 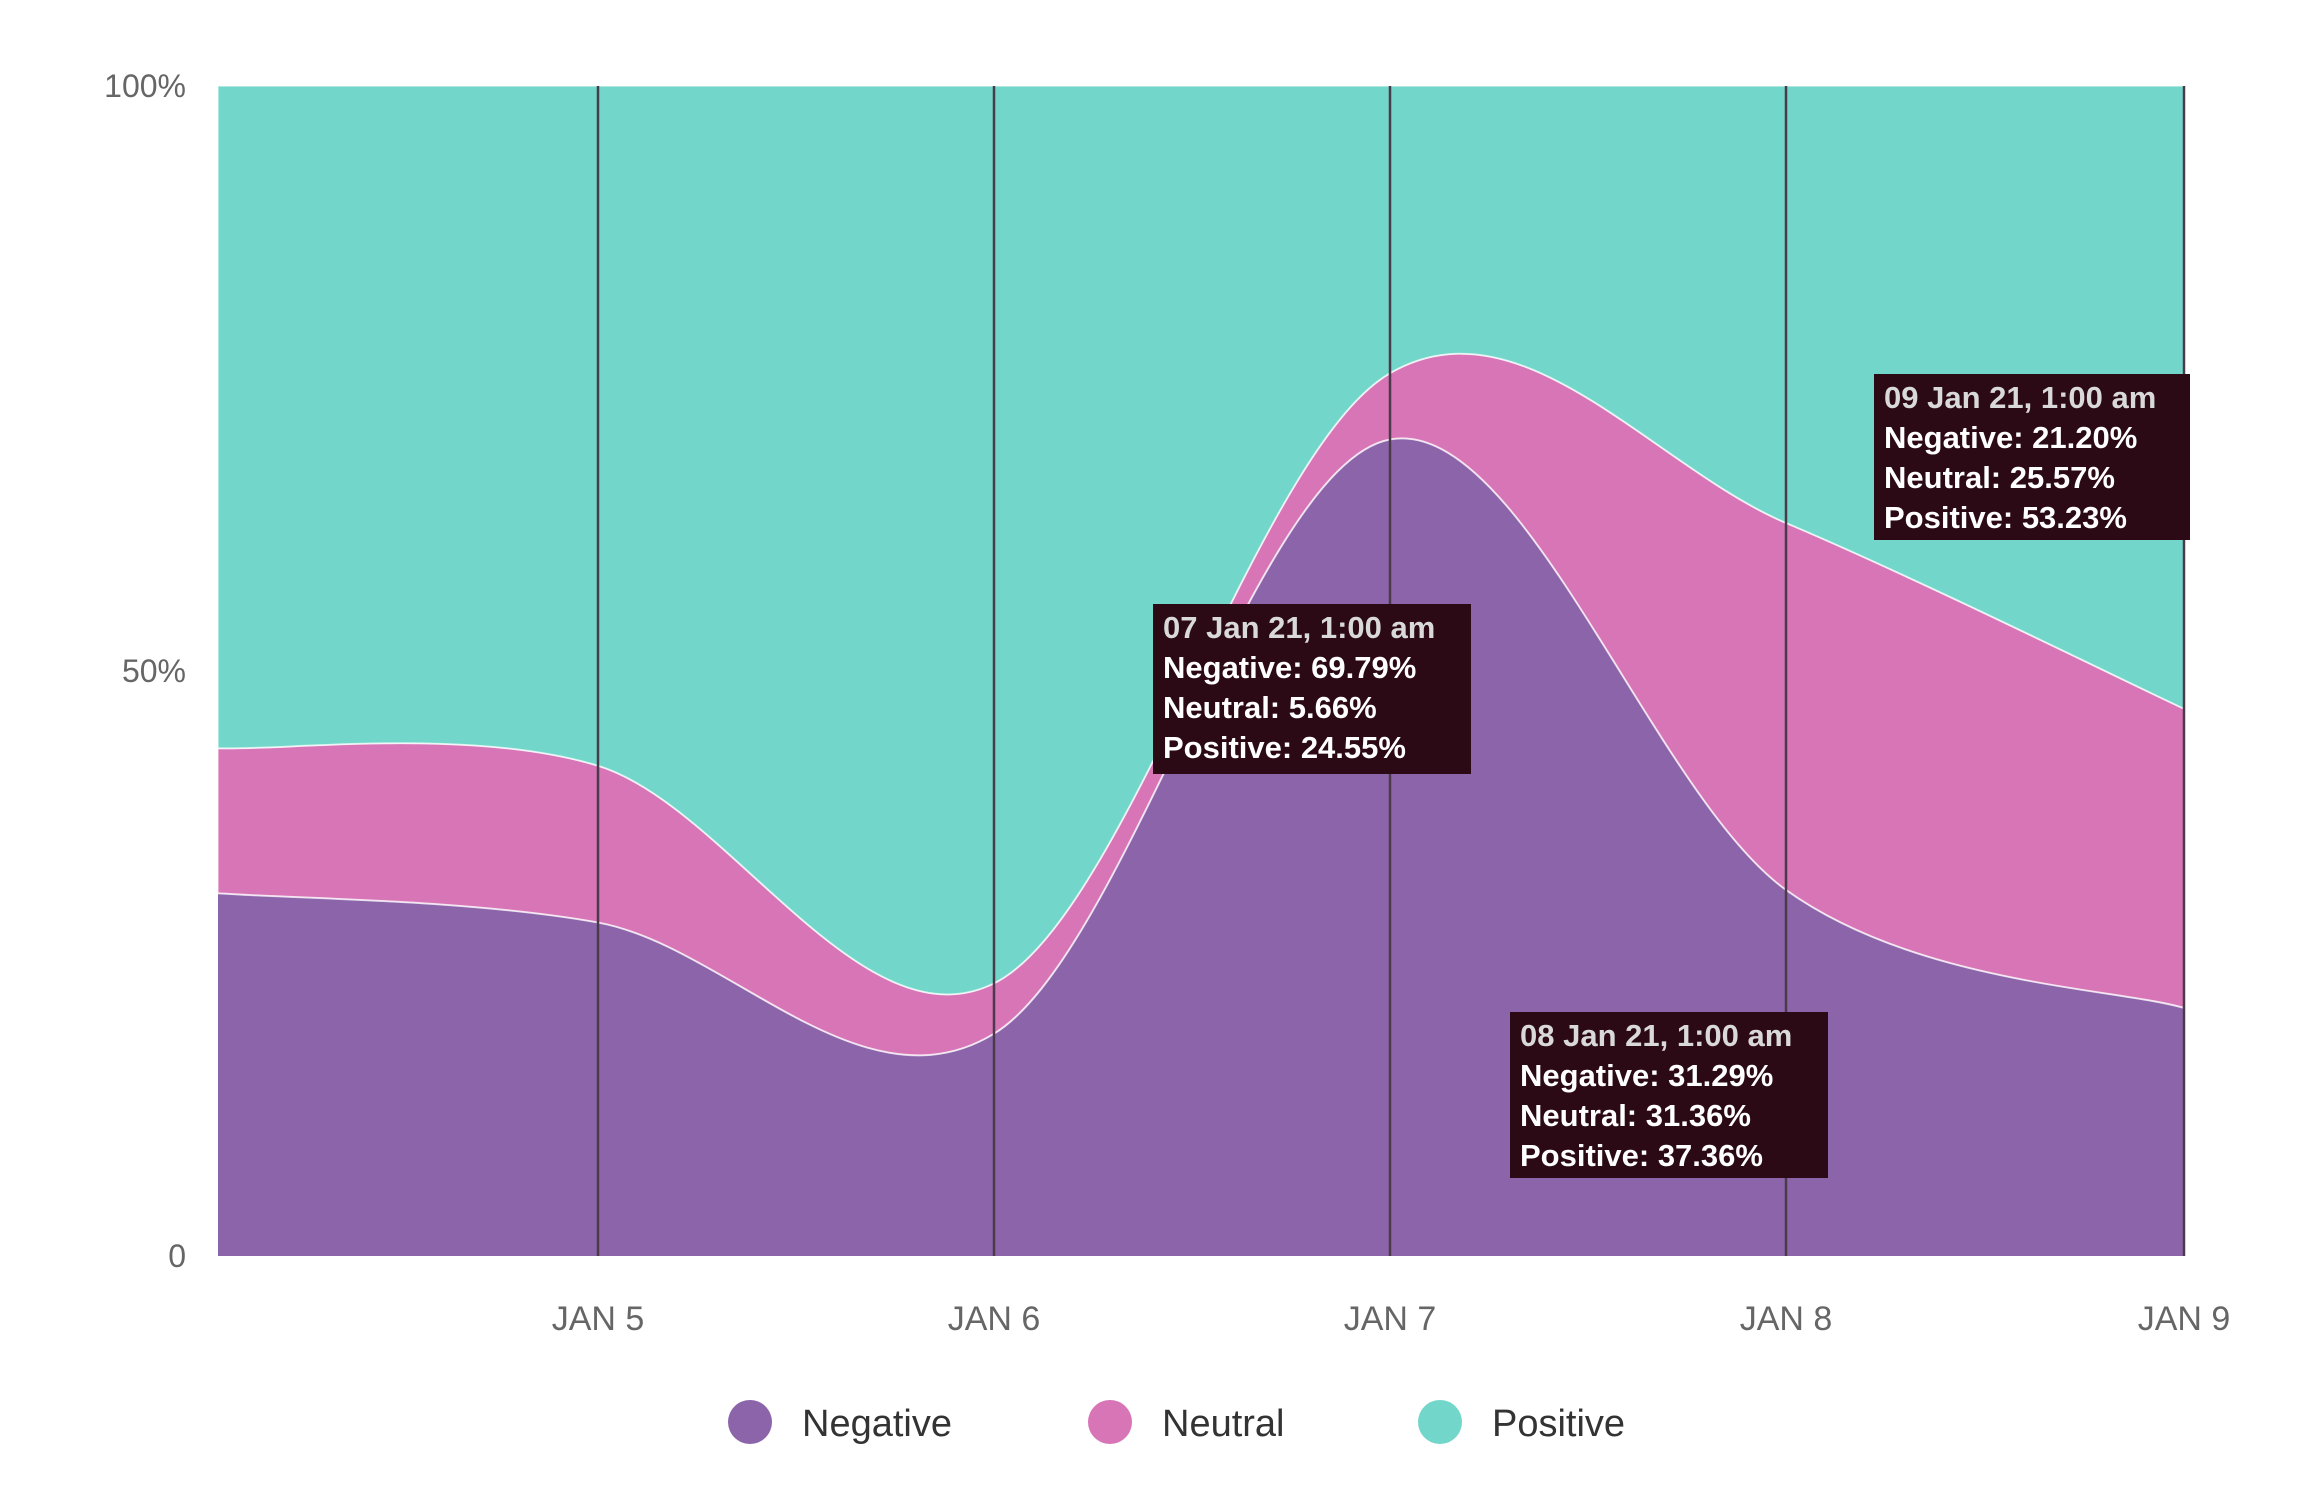 I want to click on y-tick-label: 100%, so click(x=145, y=86).